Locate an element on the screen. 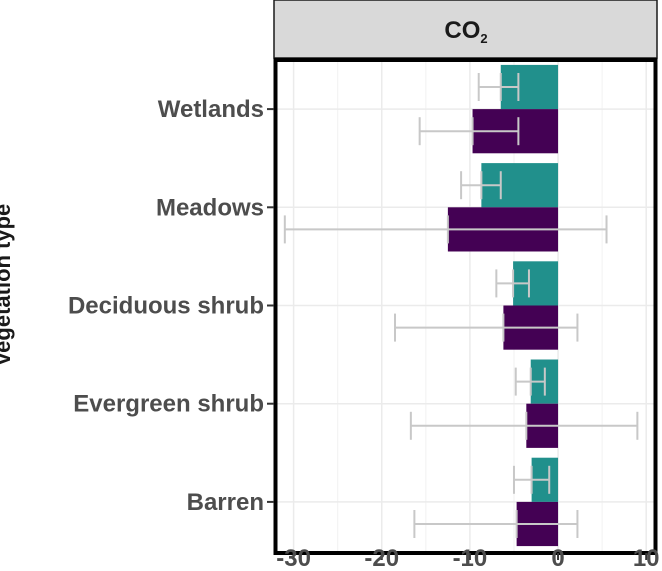 This screenshot has width=662, height=571. y-axis-title-group: Vegetation type is located at coordinates (7, 285).